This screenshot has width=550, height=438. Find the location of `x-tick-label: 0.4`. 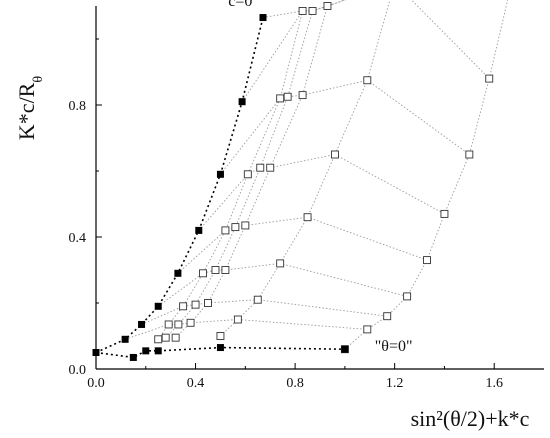

x-tick-label: 0.4 is located at coordinates (196, 383).